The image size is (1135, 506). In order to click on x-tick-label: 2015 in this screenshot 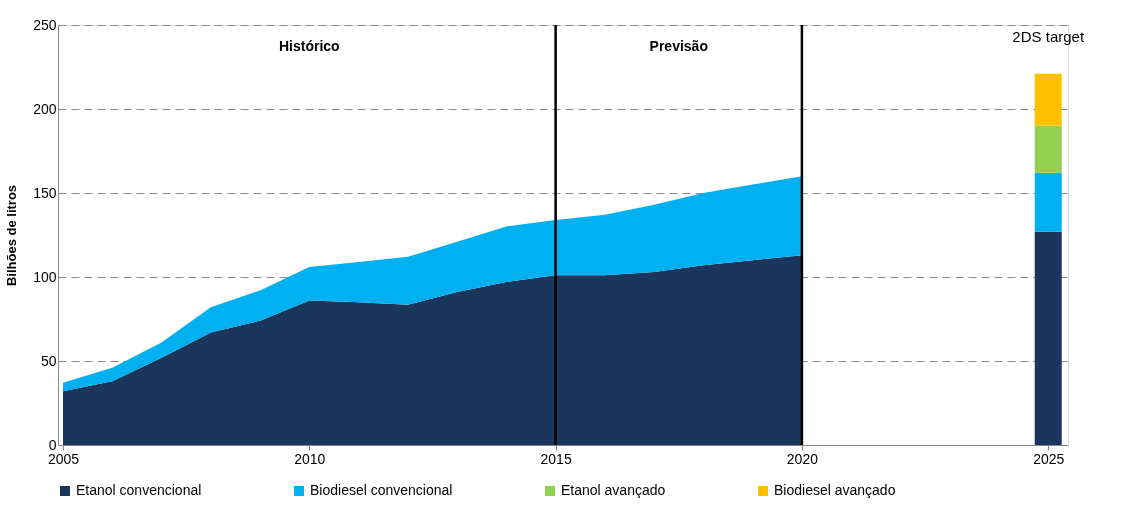, I will do `click(556, 458)`.